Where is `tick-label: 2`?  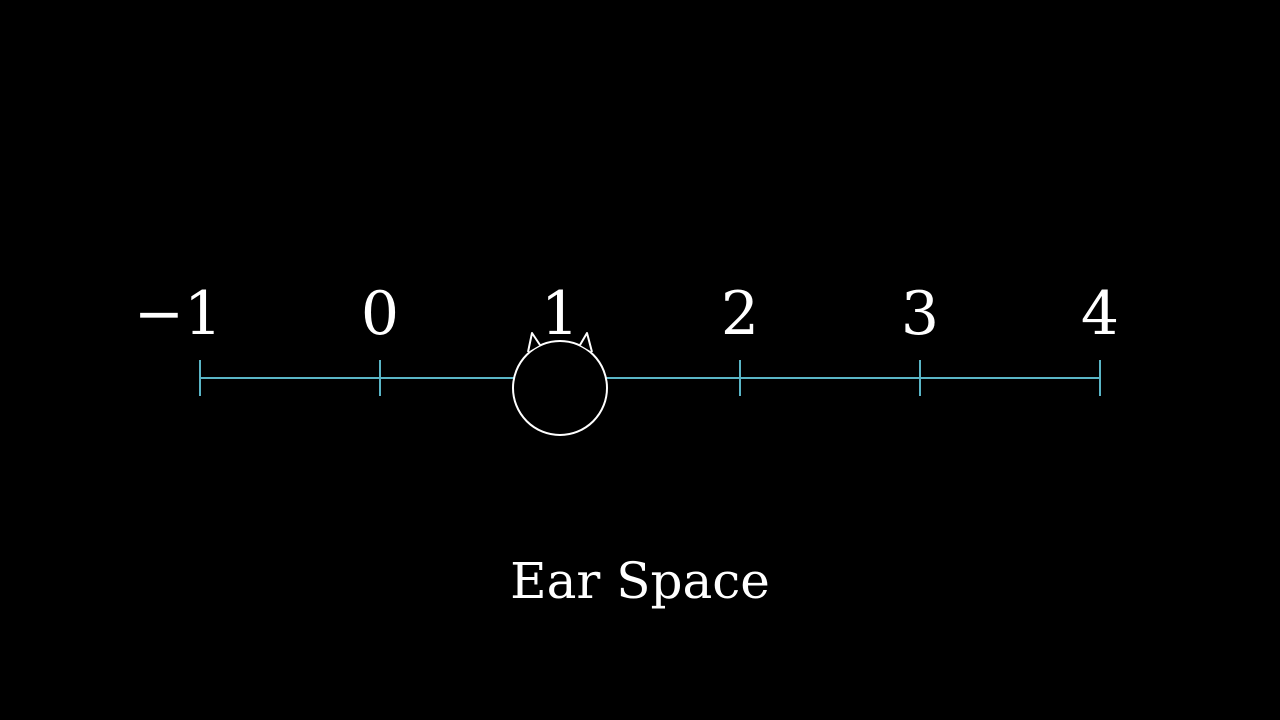 tick-label: 2 is located at coordinates (740, 314).